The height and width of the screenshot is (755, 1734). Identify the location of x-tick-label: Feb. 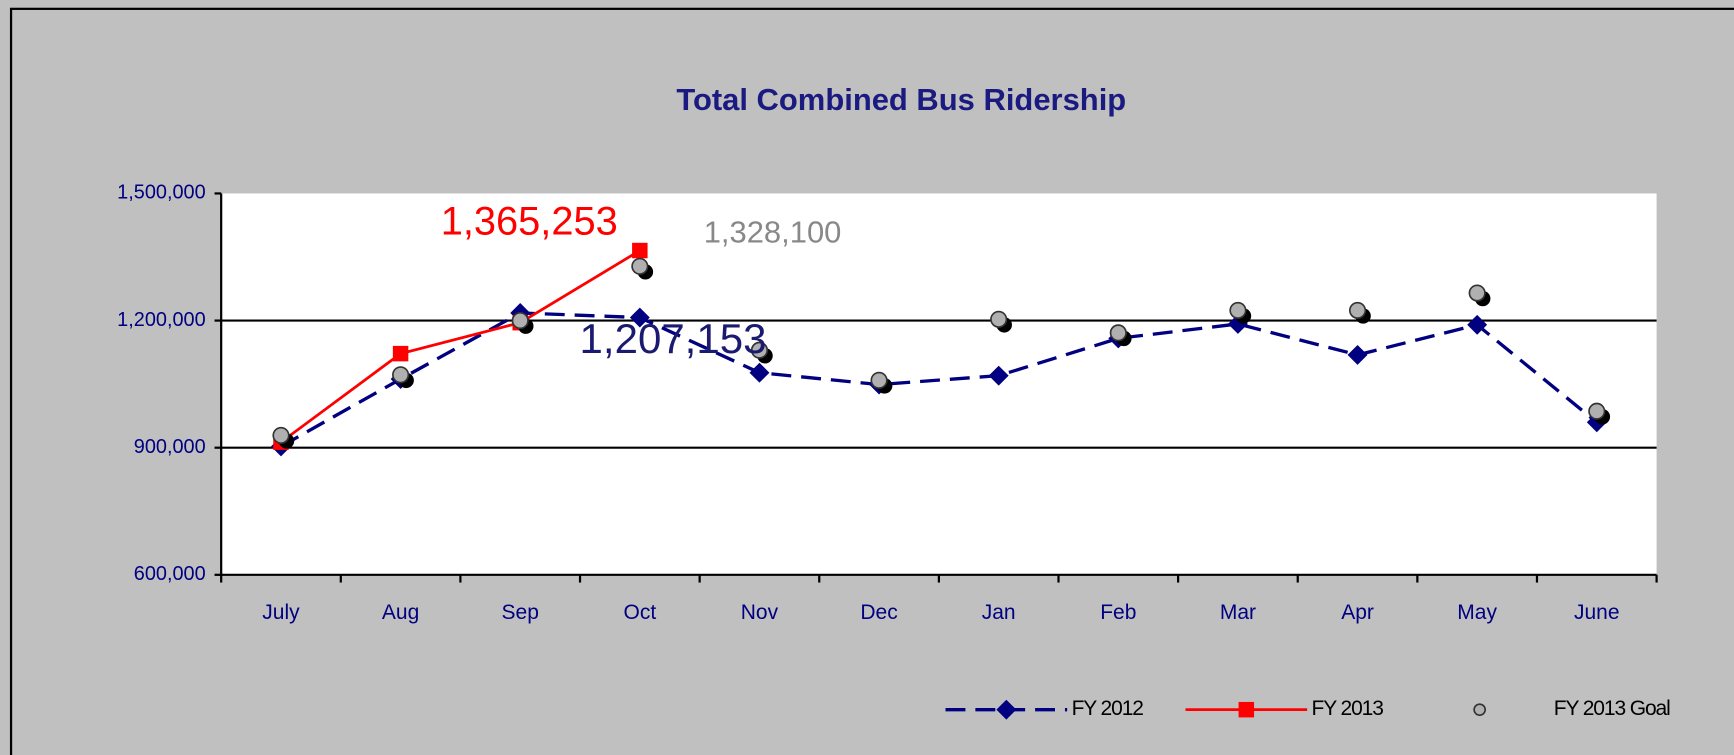
(1118, 612).